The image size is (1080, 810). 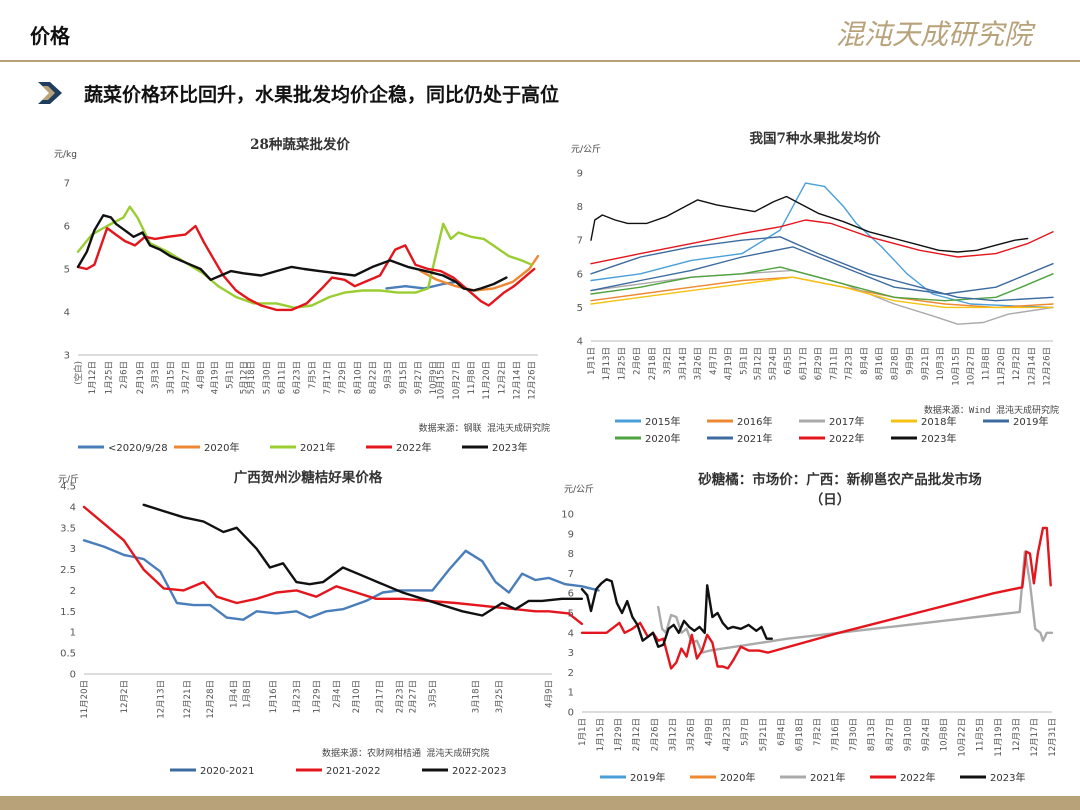 What do you see at coordinates (1053, 737) in the screenshot?
I see `x-tick-label: 12月31日` at bounding box center [1053, 737].